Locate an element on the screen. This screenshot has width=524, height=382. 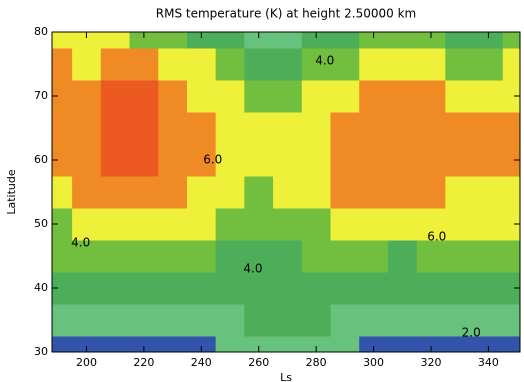
chart-title: RMS temperature (K) at height 2.50000 km is located at coordinates (286, 14).